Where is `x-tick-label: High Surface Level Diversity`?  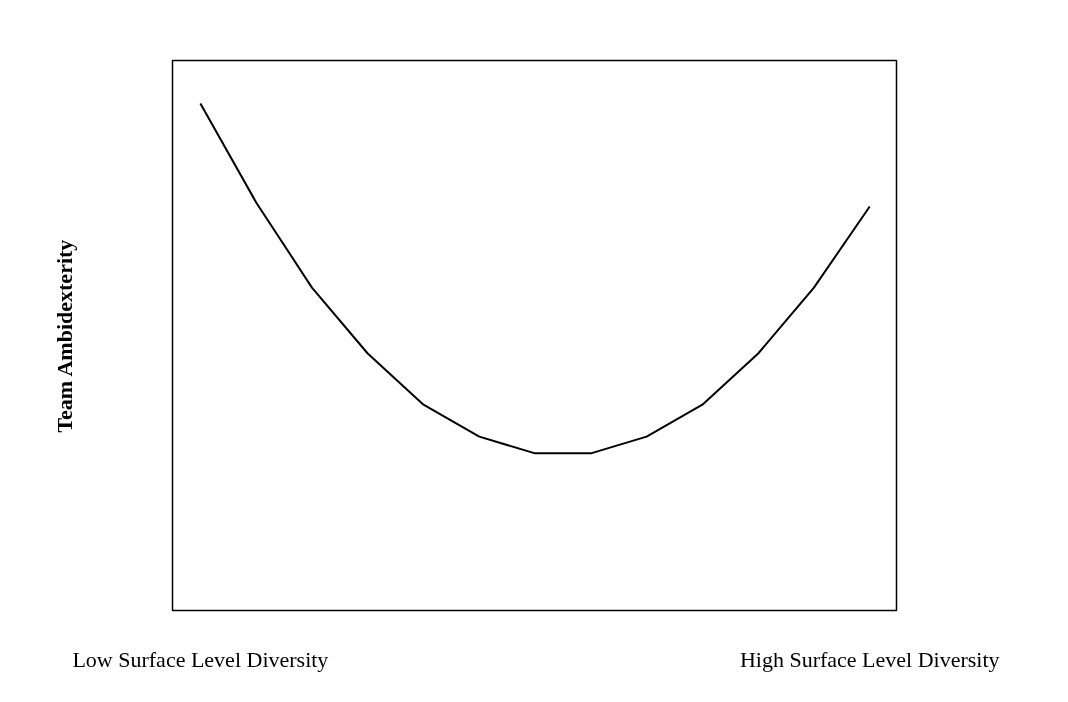
x-tick-label: High Surface Level Diversity is located at coordinates (869, 659).